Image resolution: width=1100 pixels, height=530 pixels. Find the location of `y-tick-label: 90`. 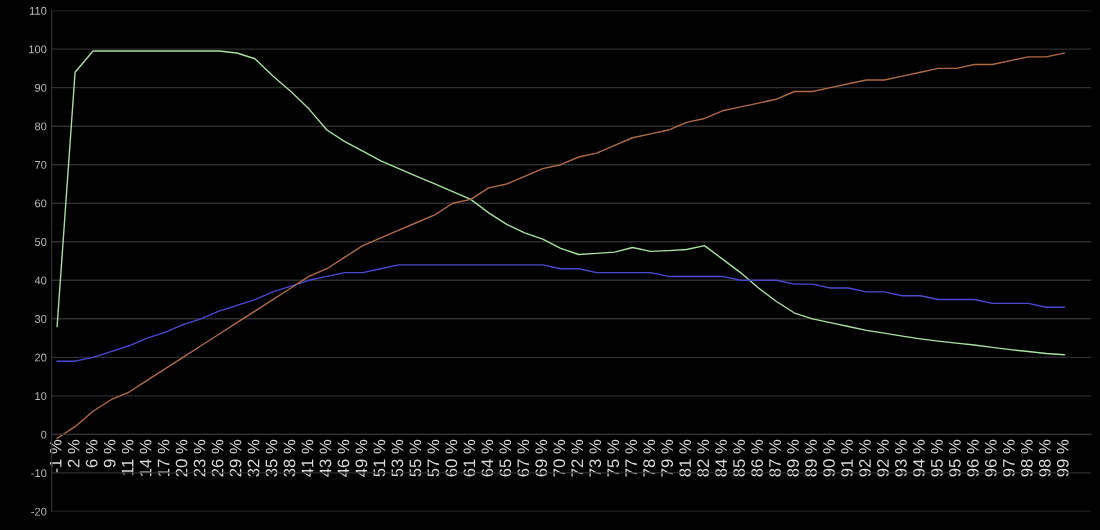

y-tick-label: 90 is located at coordinates (41, 87).